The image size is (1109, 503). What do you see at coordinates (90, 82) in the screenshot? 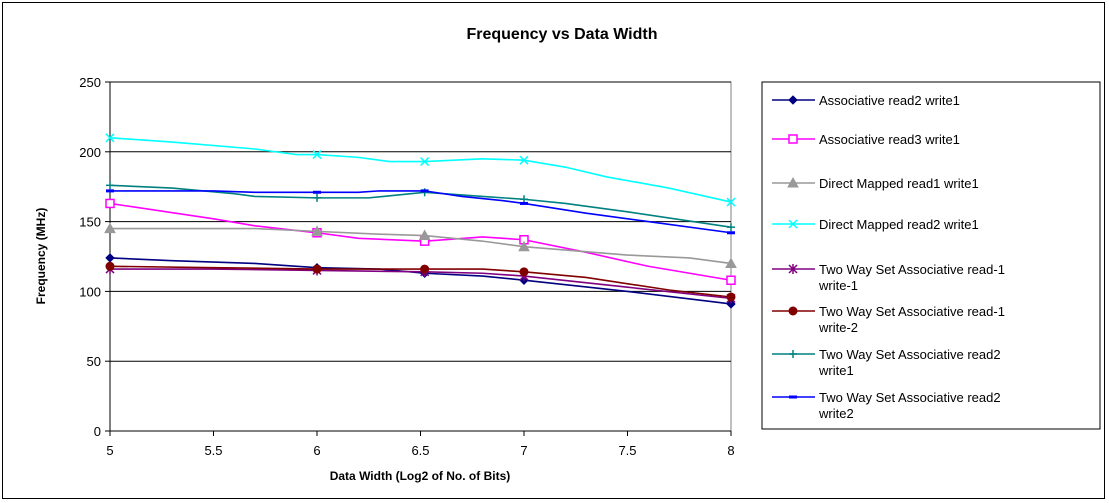
I see `y-tick-label: 250` at bounding box center [90, 82].